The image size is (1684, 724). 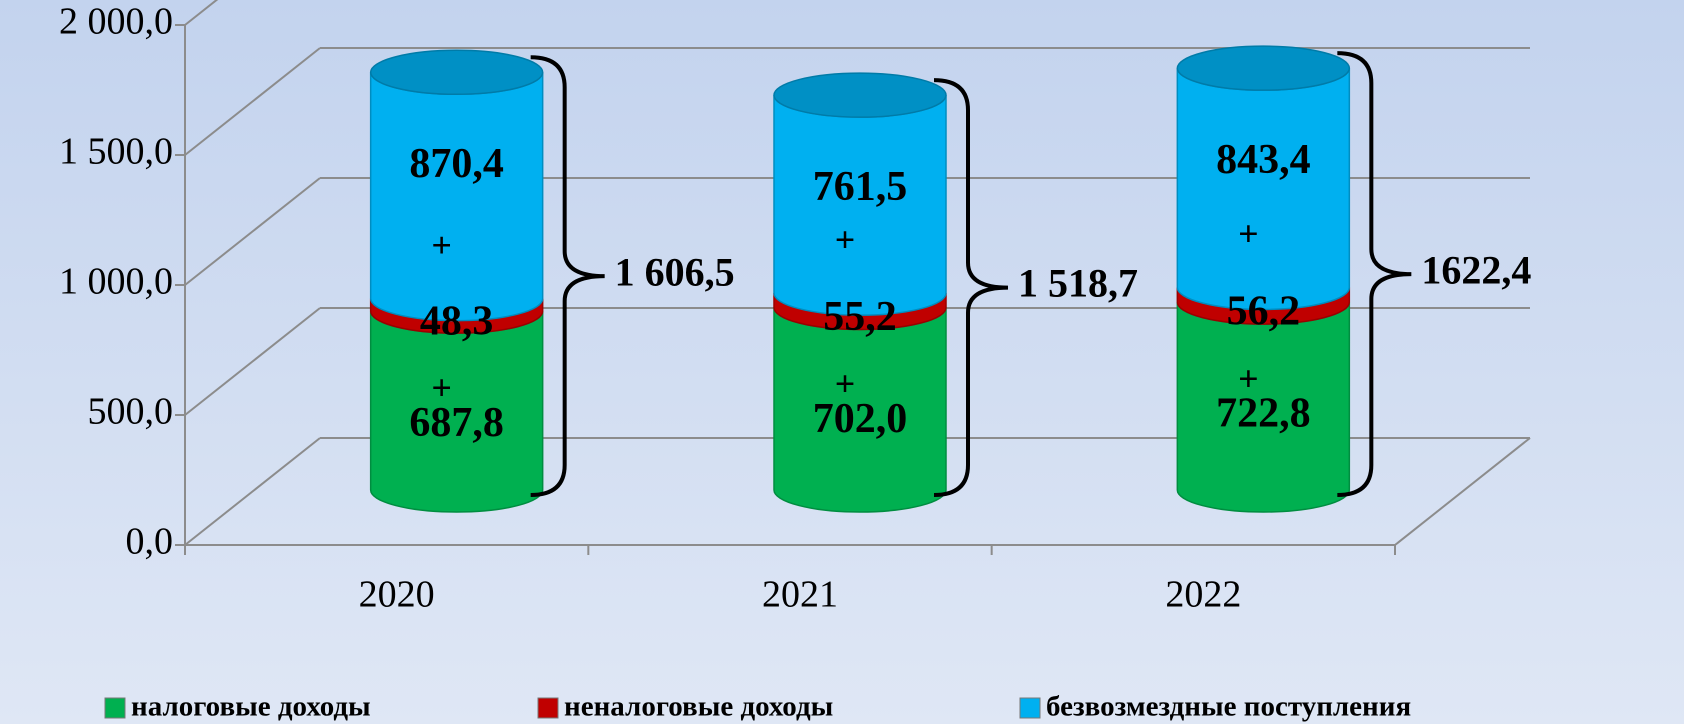 What do you see at coordinates (1462, 491) in the screenshot?
I see `floor-side` at bounding box center [1462, 491].